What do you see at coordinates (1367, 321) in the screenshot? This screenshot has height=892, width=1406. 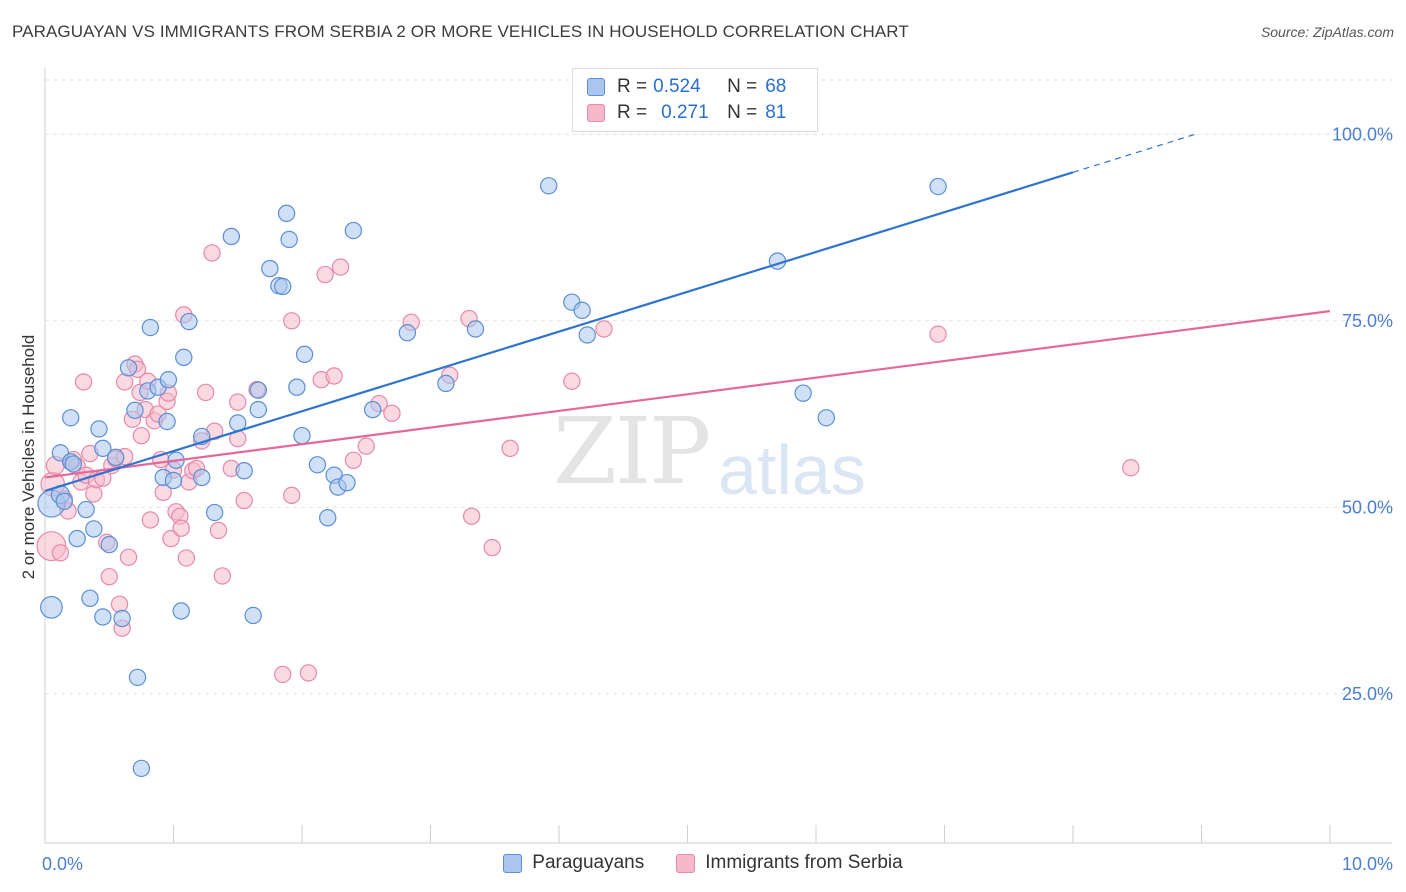 I see `y-tick-label: 75.0%` at bounding box center [1367, 321].